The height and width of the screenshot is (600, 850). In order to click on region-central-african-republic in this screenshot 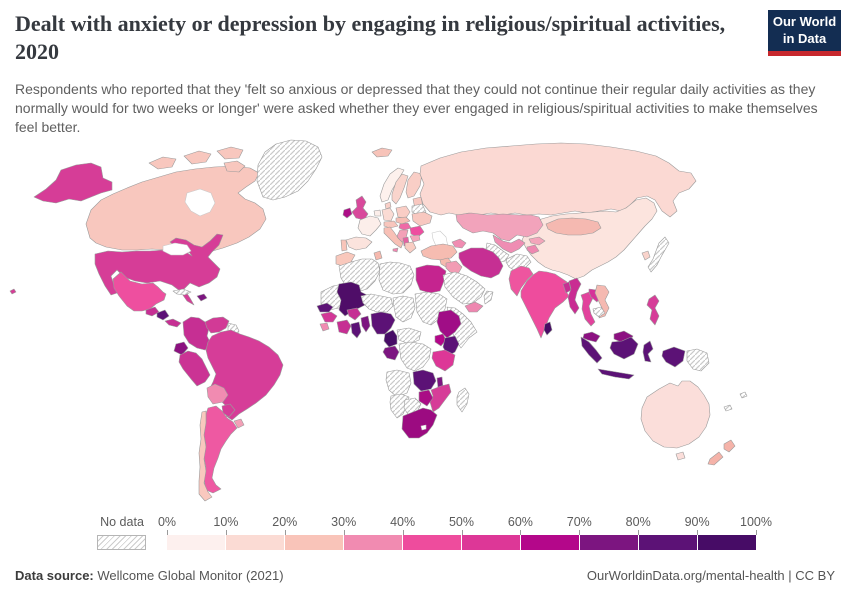, I will do `click(409, 336)`.